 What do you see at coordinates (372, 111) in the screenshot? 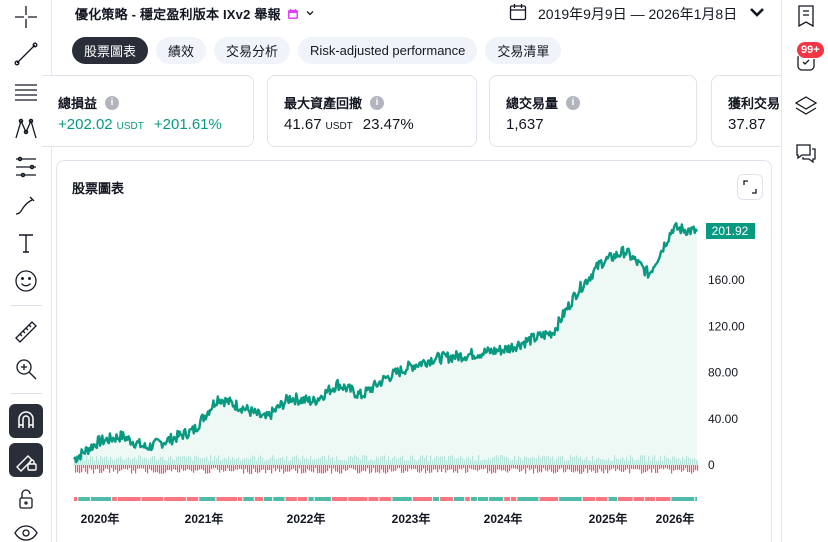
I see `metric-card-max-drawdown: 最大資產回撤 i 41.67 USDT 23.47%` at bounding box center [372, 111].